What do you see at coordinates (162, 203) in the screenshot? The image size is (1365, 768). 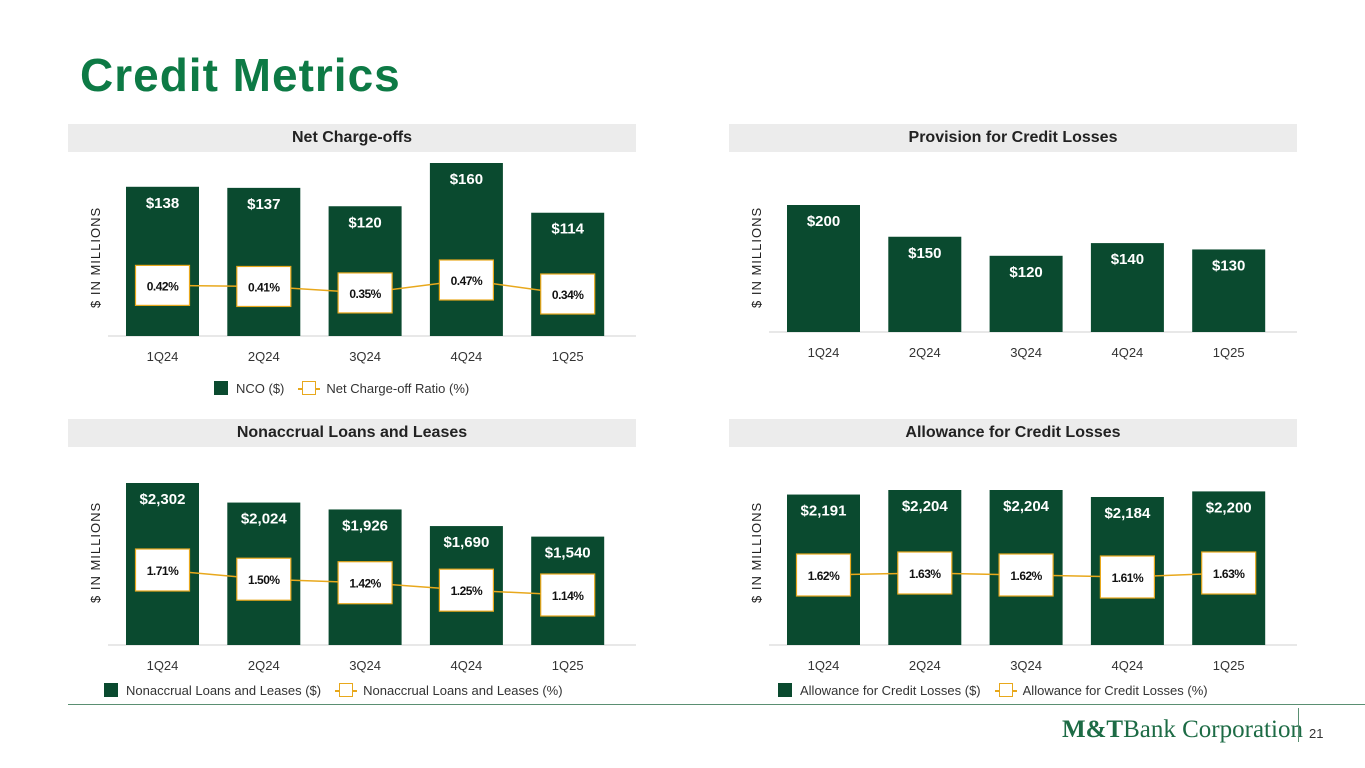 I see `bar-value-label: $138` at bounding box center [162, 203].